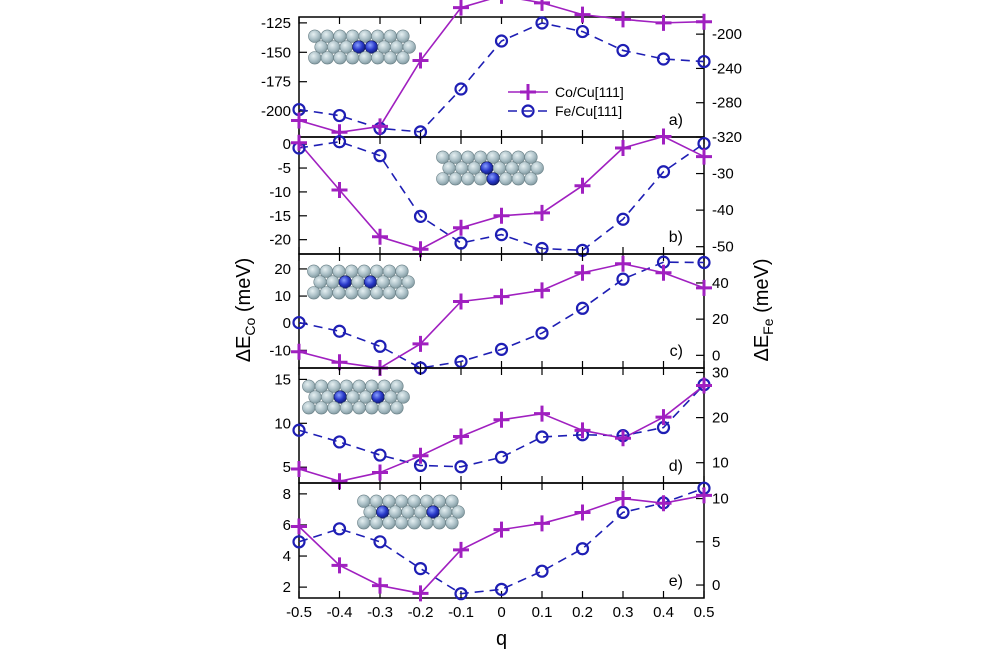 The image size is (1000, 666). I want to click on left-tick-label: -175, so click(276, 82).